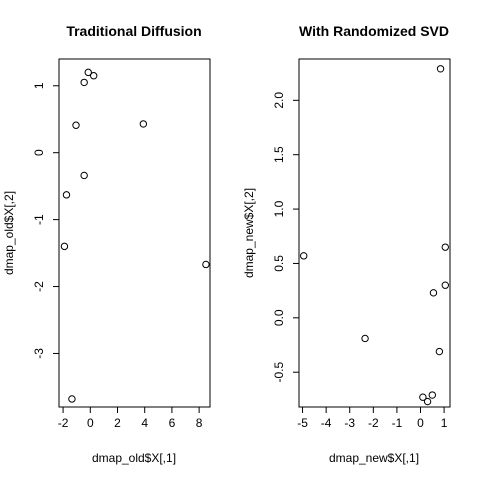 The width and height of the screenshot is (480, 480). What do you see at coordinates (326, 423) in the screenshot?
I see `x-tick-label: -4` at bounding box center [326, 423].